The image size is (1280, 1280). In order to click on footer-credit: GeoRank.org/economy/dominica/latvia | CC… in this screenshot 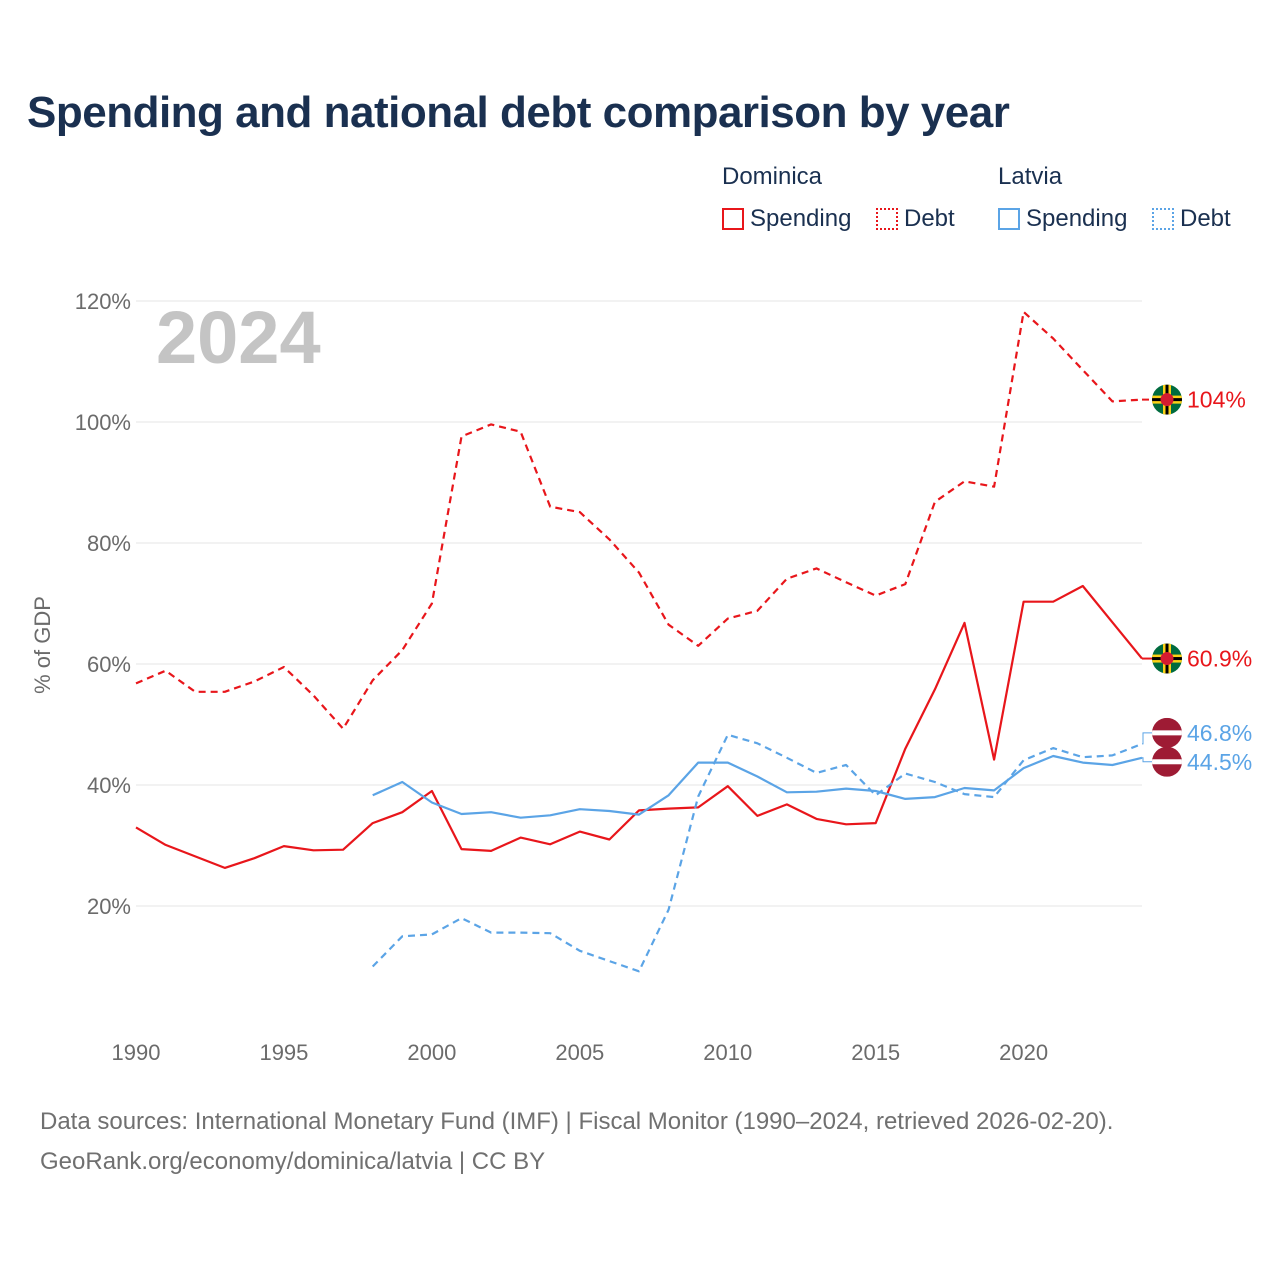, I will do `click(293, 1161)`.